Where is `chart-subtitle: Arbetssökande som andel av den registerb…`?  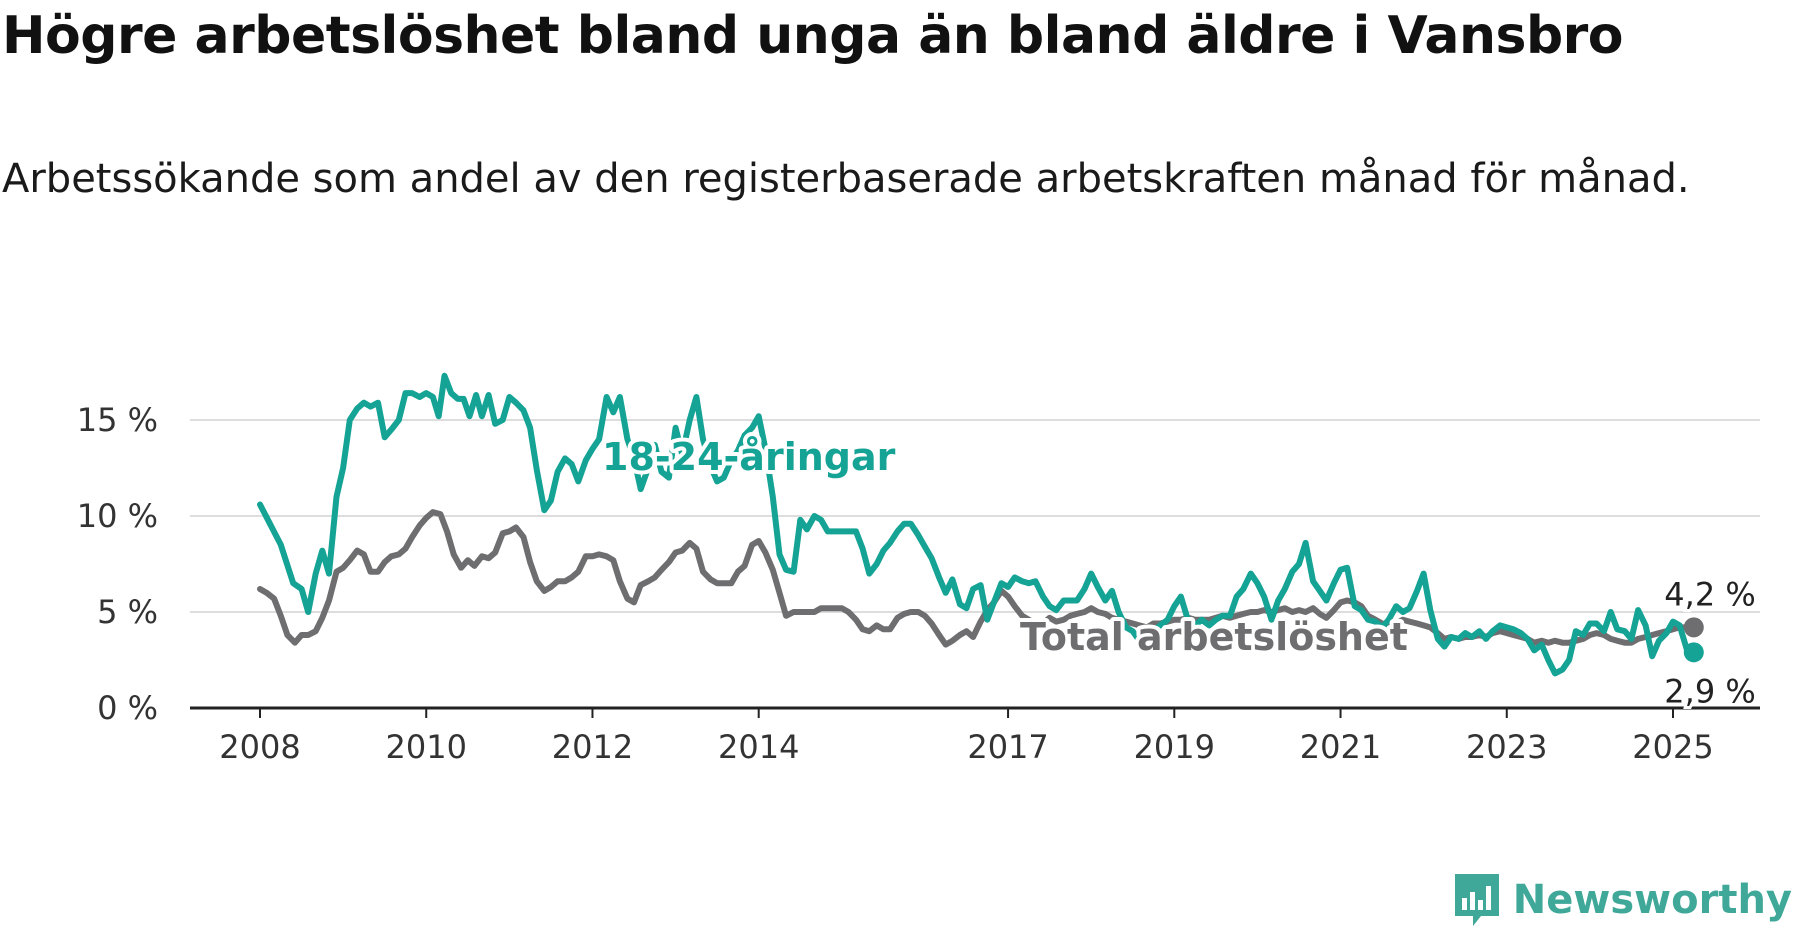 chart-subtitle: Arbetssökande som andel av den registerb… is located at coordinates (846, 179).